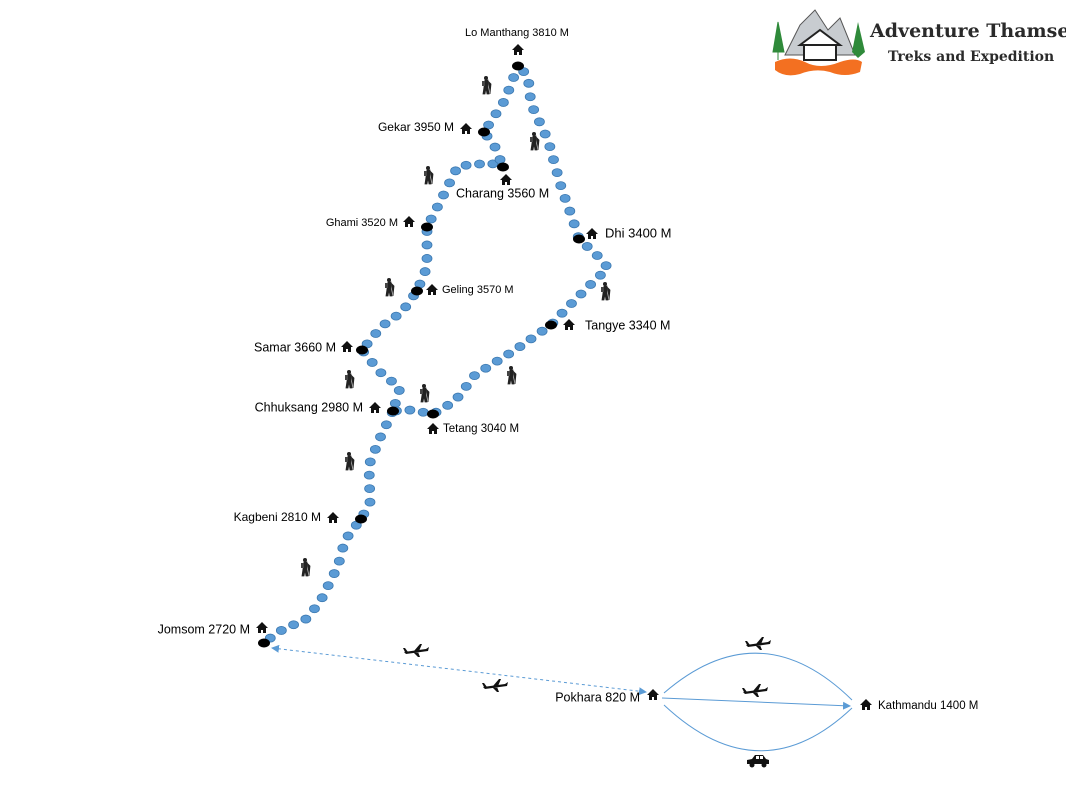 The width and height of the screenshot is (1066, 786). I want to click on place-label: Charang 3560 M, so click(502, 193).